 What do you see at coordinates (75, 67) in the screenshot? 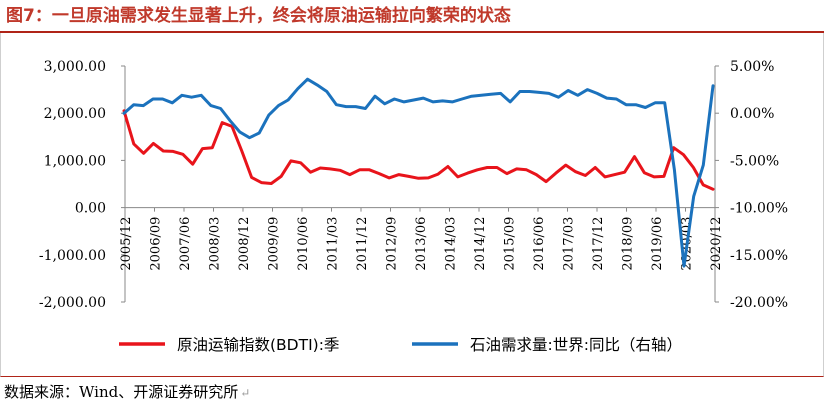
I see `left-tick-label: 3,000.00` at bounding box center [75, 67].